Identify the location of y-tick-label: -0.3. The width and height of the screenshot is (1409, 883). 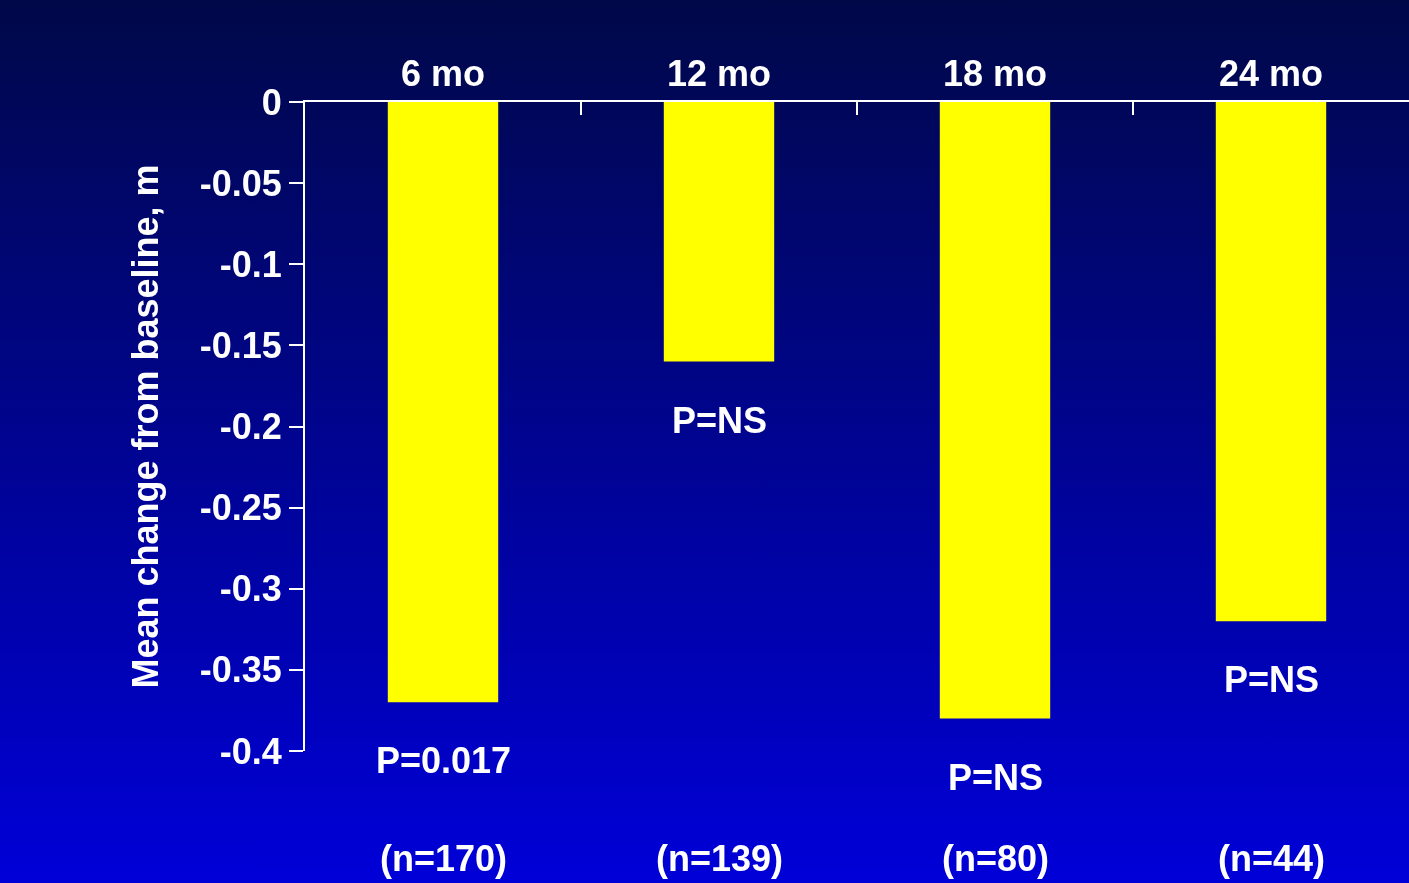
(250, 589).